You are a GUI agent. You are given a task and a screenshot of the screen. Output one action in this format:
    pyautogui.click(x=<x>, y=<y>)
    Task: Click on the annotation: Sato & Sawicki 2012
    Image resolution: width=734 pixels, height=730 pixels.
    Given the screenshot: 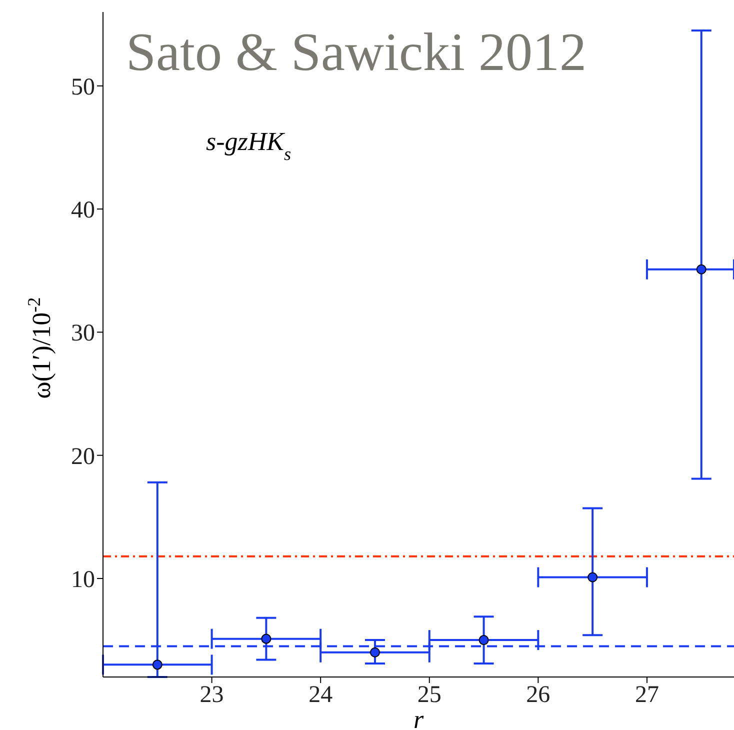 What is the action you would take?
    pyautogui.click(x=356, y=52)
    